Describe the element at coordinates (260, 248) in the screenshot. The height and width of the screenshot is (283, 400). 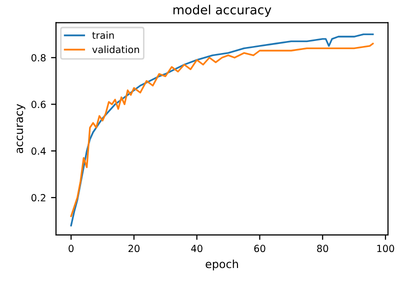
I see `x-tick-label: 60` at that location.